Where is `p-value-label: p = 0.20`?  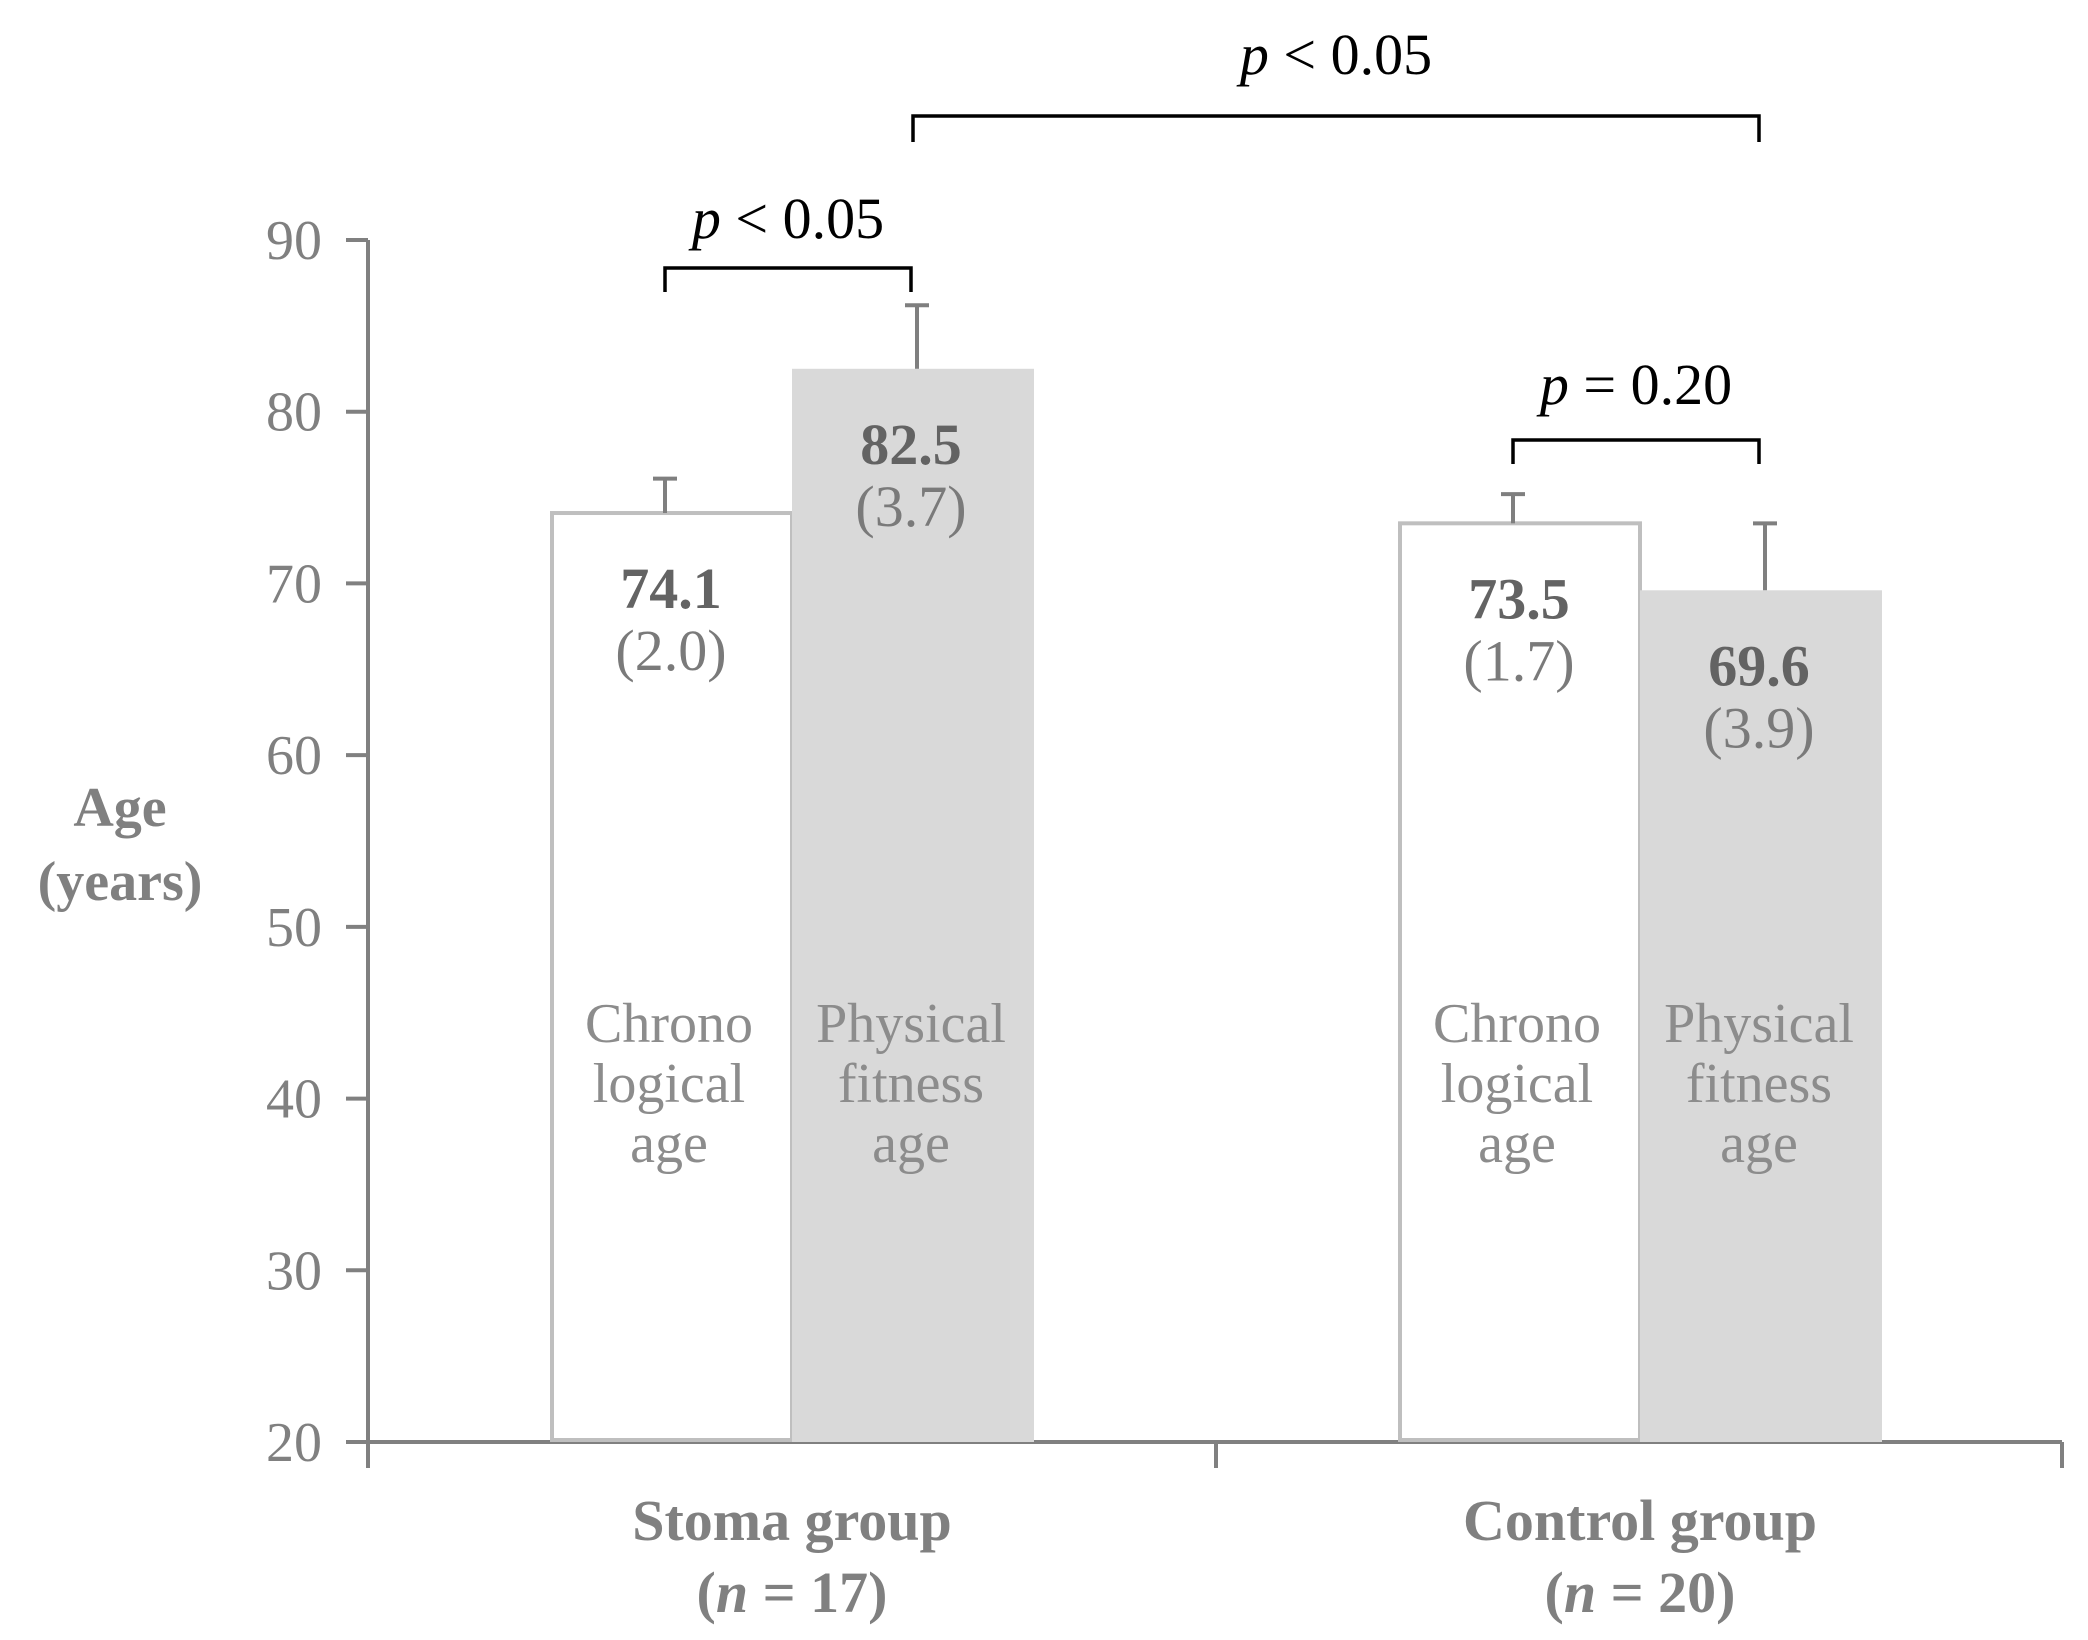 p-value-label: p = 0.20 is located at coordinates (1634, 384).